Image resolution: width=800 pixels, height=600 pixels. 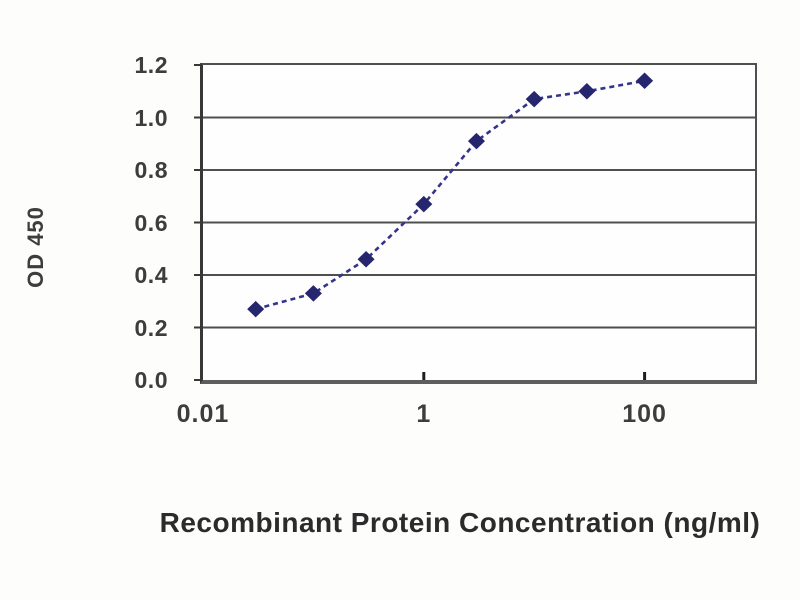 I want to click on x-tick-label: 0.01, so click(x=203, y=414).